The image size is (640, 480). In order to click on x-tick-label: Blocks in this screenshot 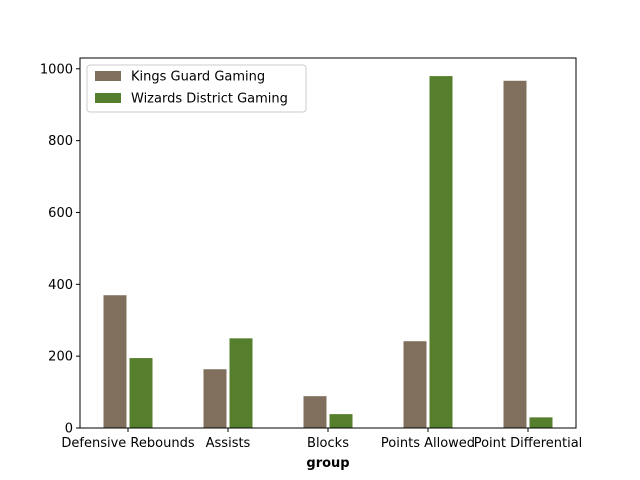, I will do `click(328, 443)`.